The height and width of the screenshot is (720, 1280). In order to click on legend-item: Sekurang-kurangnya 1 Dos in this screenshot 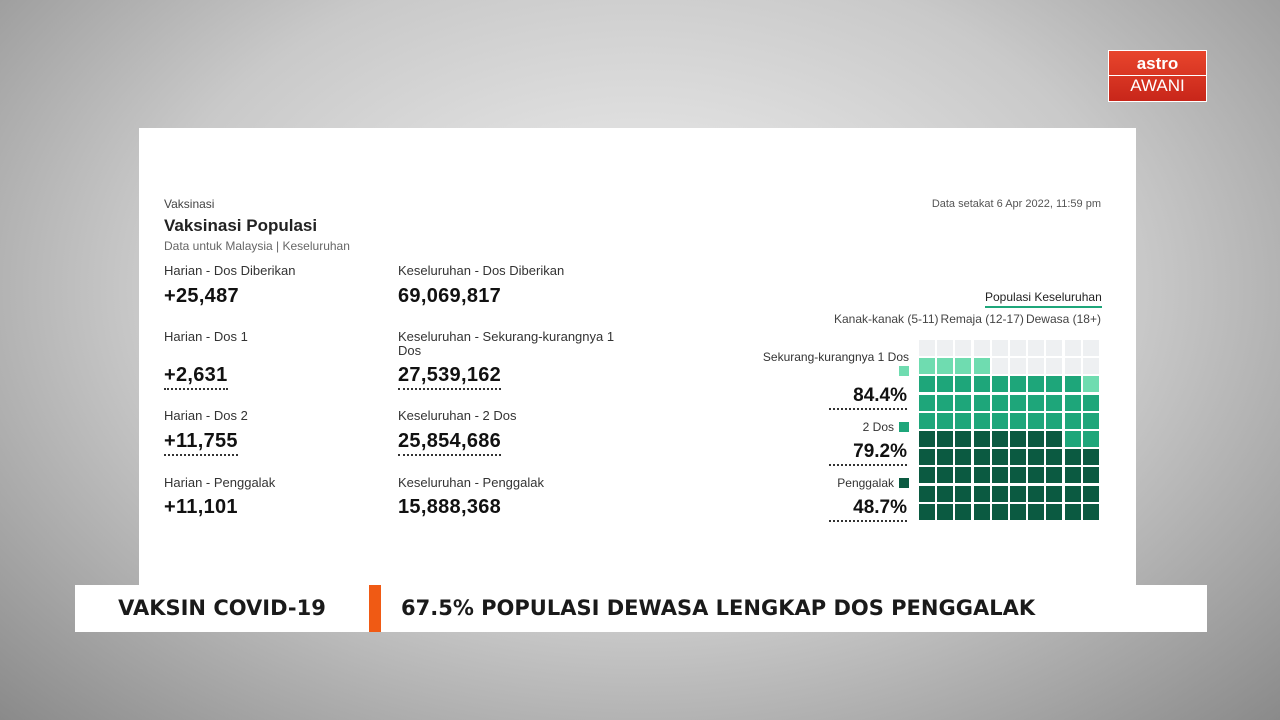, I will do `click(829, 364)`.